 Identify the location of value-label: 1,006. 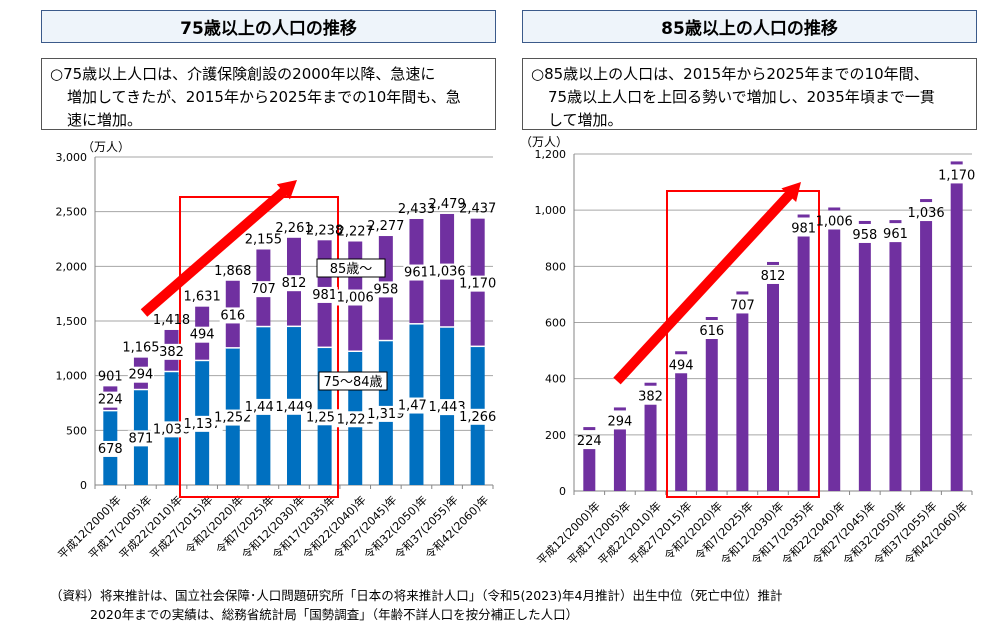
(834, 221).